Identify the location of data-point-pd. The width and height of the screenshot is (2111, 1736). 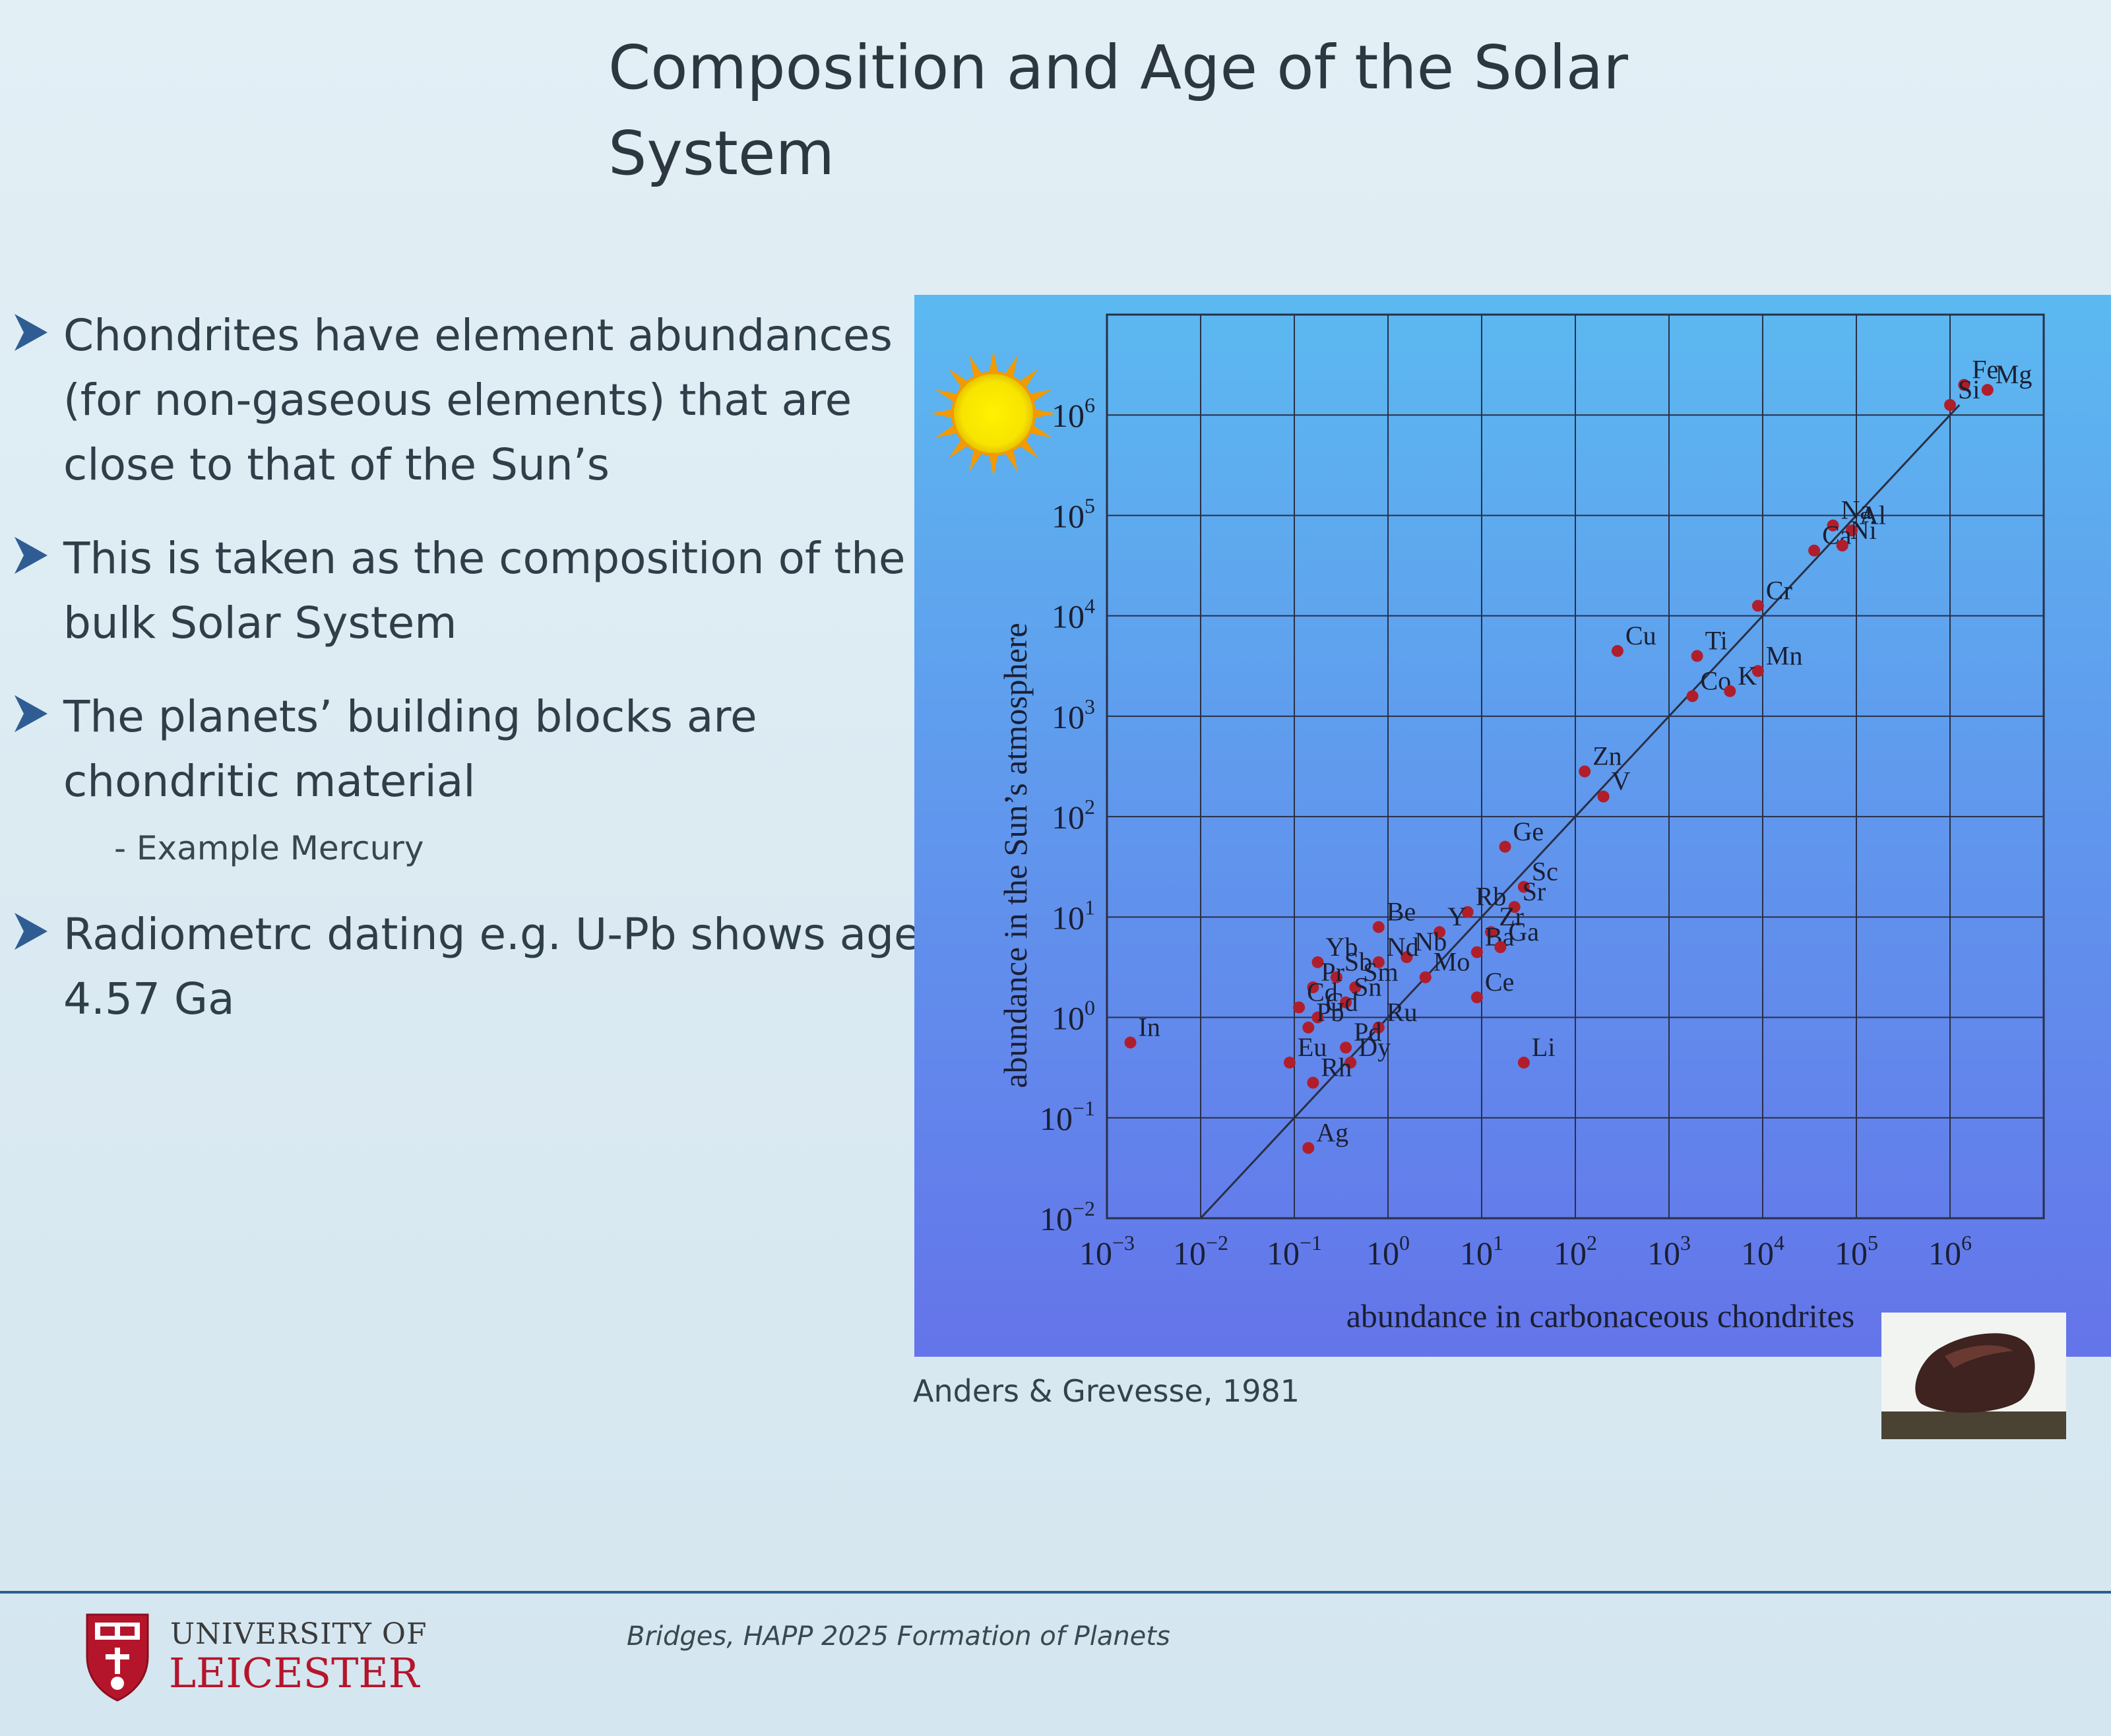
(1346, 1047).